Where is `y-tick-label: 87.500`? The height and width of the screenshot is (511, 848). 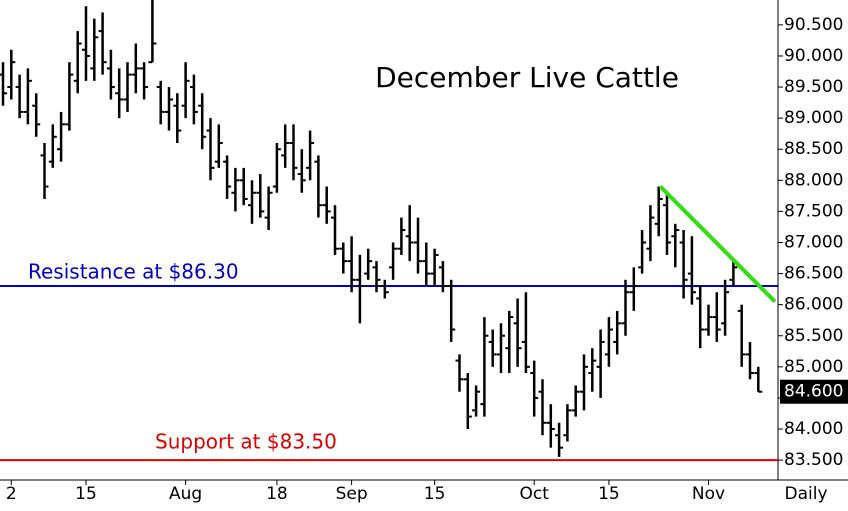 y-tick-label: 87.500 is located at coordinates (813, 211).